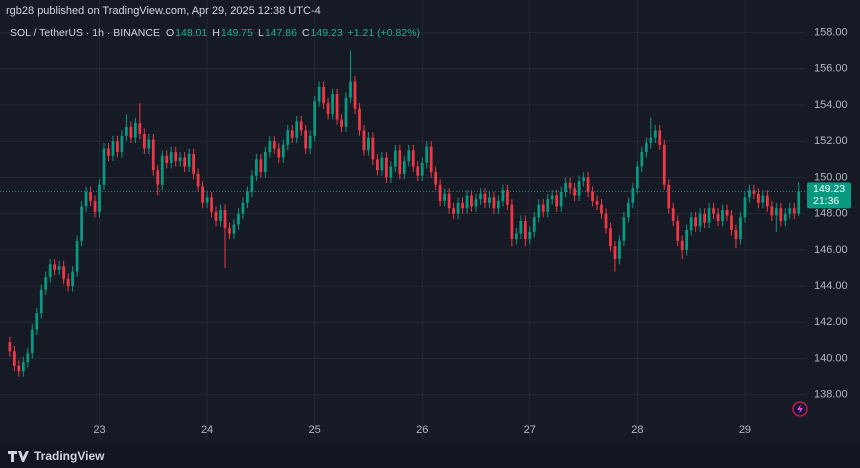 The width and height of the screenshot is (860, 468). What do you see at coordinates (831, 250) in the screenshot?
I see `y-tick-label: 146.00` at bounding box center [831, 250].